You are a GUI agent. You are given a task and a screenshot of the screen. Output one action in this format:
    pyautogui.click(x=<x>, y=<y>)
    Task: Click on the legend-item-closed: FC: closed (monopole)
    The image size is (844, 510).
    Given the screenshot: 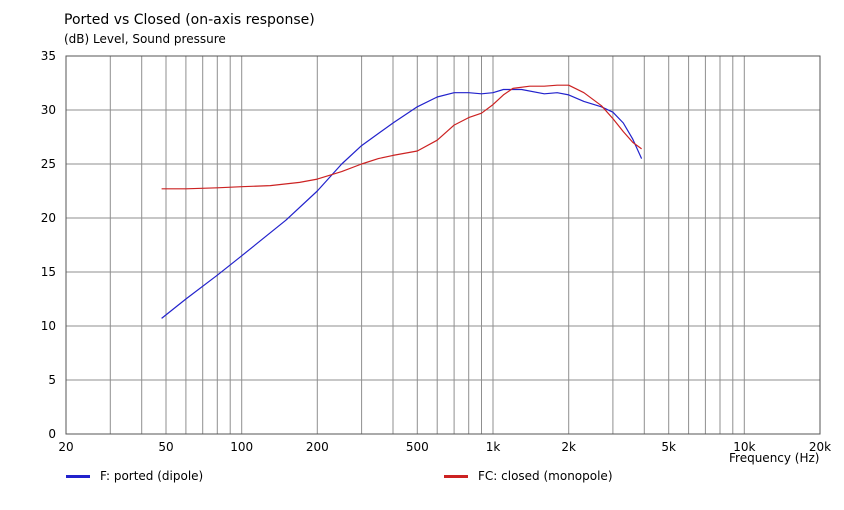 What is the action you would take?
    pyautogui.click(x=528, y=476)
    